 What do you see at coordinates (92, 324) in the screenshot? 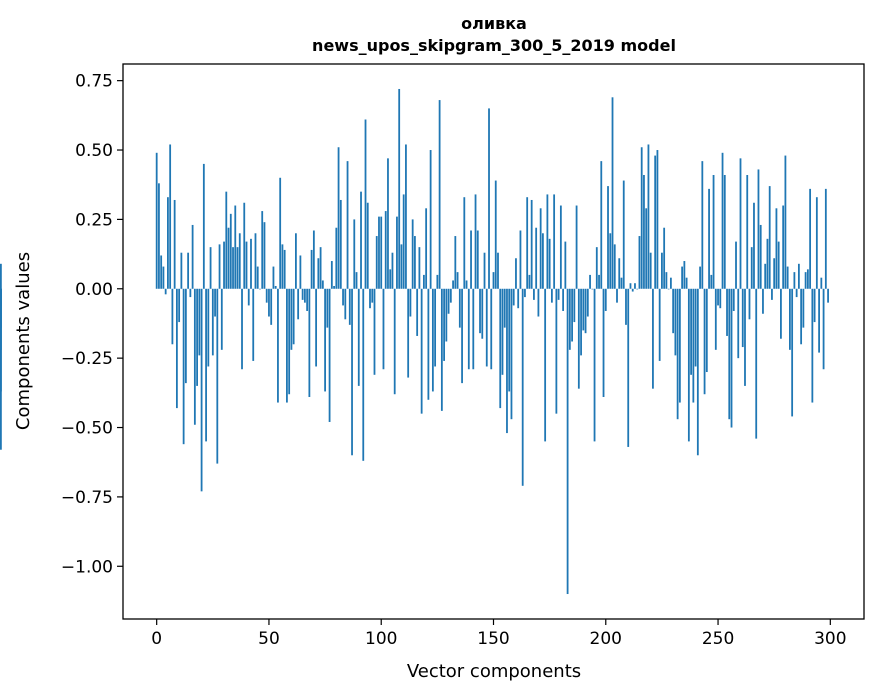
I see `y-axis-ticks: 0.75 0.50 0.25 0.00 −0.25 −0.50 −0.75 −1.00` at bounding box center [92, 324].